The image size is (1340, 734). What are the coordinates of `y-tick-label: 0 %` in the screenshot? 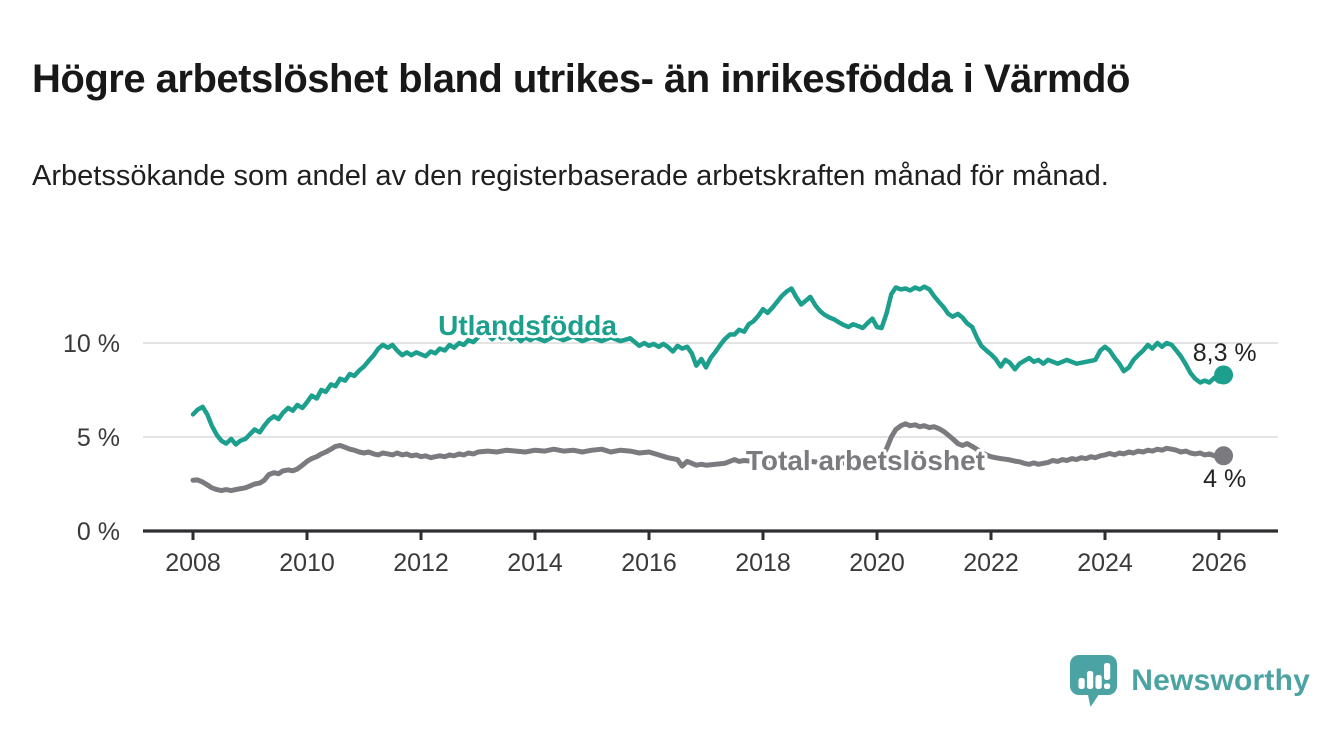 It's located at (98, 532).